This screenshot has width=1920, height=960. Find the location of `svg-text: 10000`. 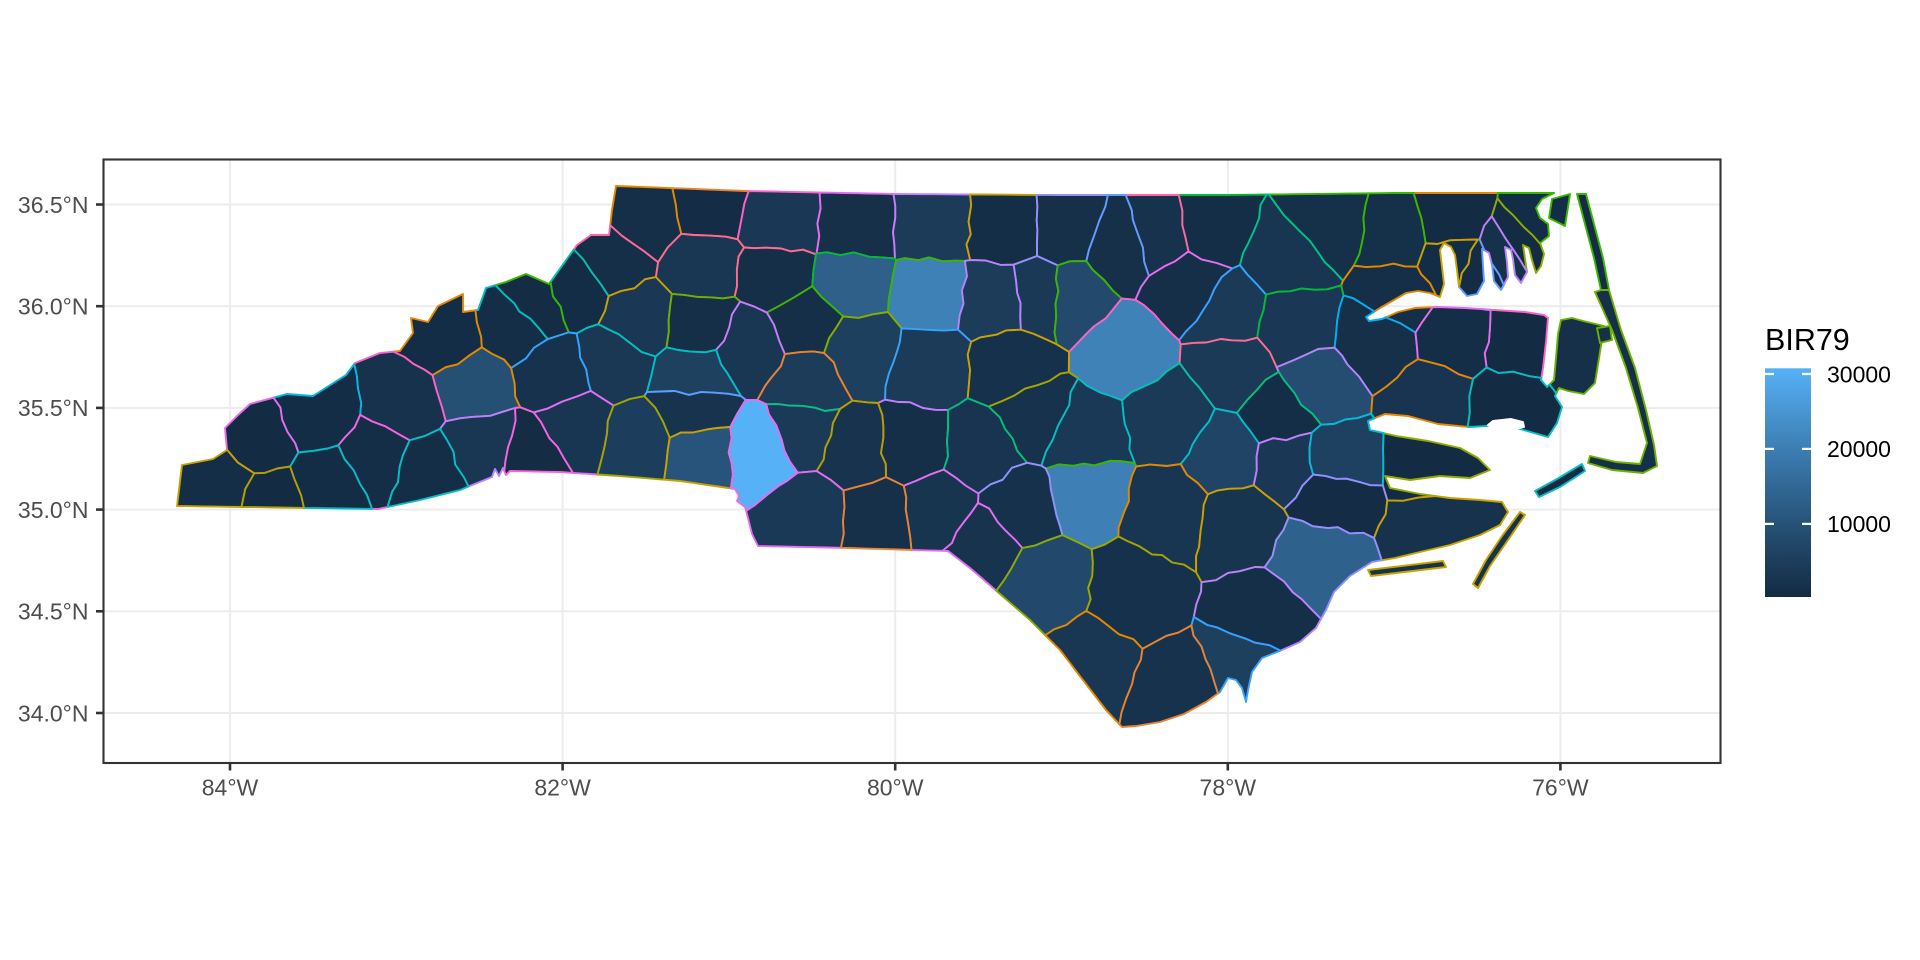

svg-text: 10000 is located at coordinates (1859, 524).